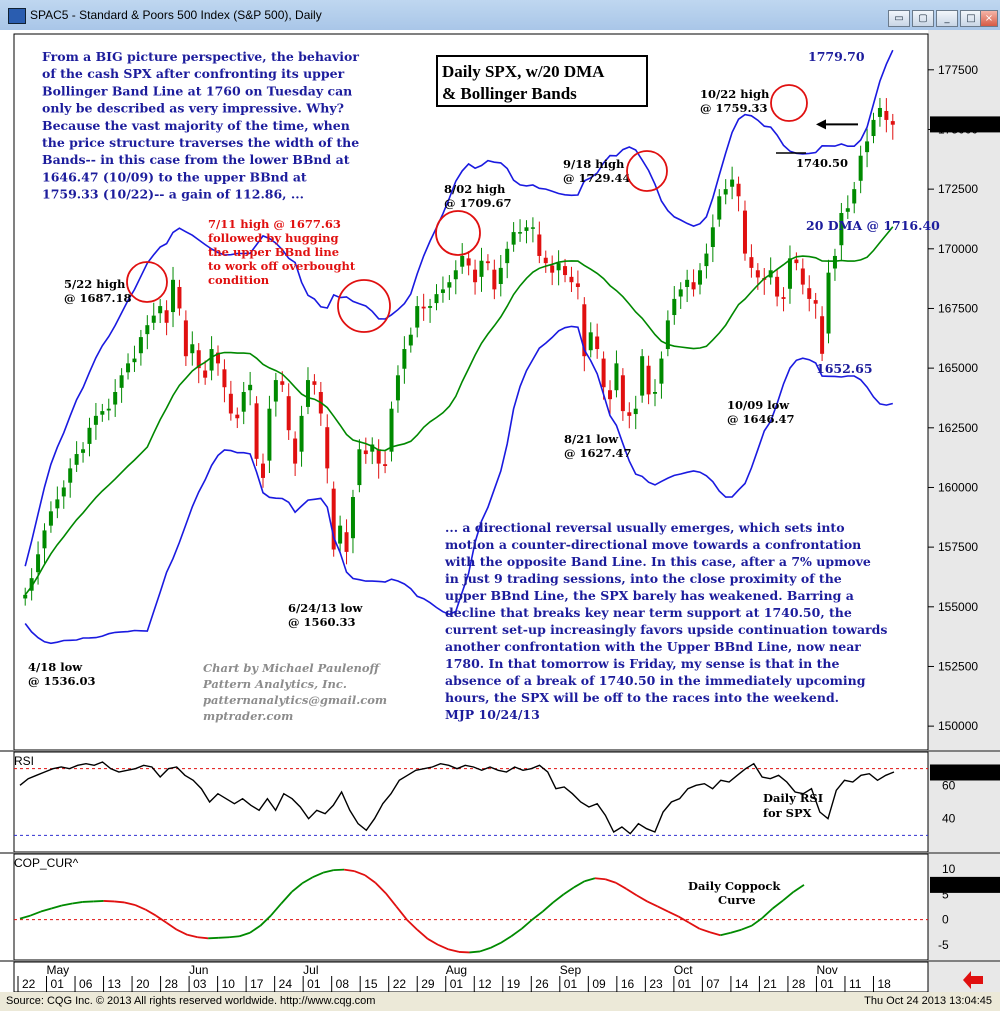 Image resolution: width=1000 pixels, height=1011 pixels. I want to click on x-tick-label: 29, so click(428, 984).